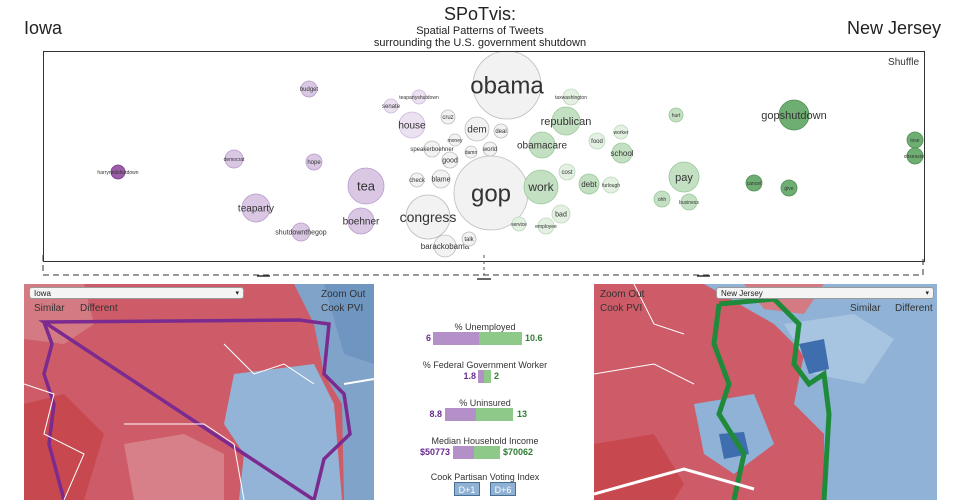 The image size is (960, 500). I want to click on word-bubble-democrat: democrat, so click(234, 159).